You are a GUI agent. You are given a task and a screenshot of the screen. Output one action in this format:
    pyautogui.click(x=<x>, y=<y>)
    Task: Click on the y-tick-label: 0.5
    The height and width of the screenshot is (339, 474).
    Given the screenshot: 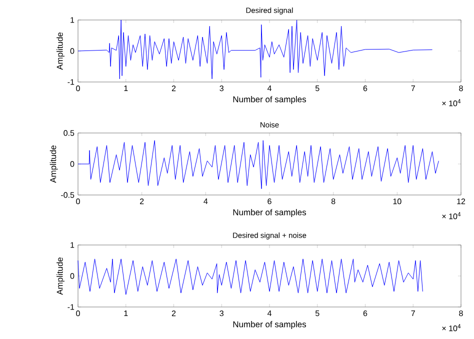 What is the action you would take?
    pyautogui.click(x=69, y=133)
    